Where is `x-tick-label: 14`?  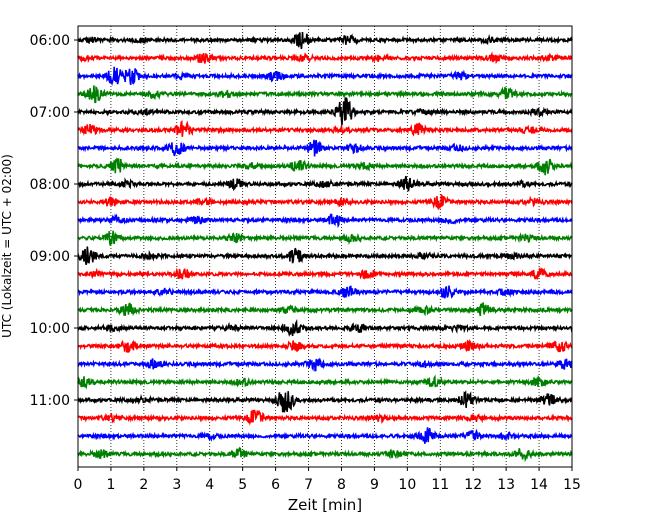
x-tick-label: 14 is located at coordinates (539, 485).